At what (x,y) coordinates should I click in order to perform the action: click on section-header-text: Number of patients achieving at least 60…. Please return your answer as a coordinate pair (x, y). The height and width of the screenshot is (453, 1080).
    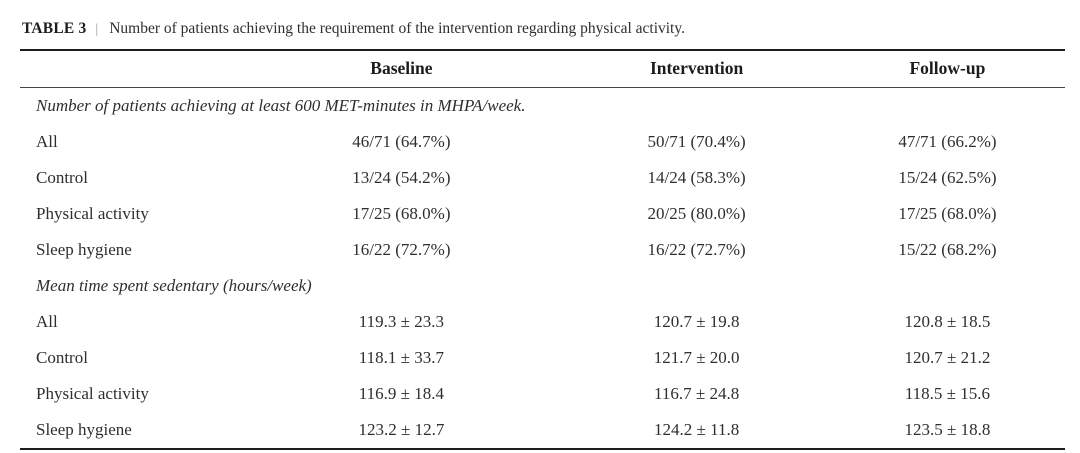
    Looking at the image, I should click on (281, 105).